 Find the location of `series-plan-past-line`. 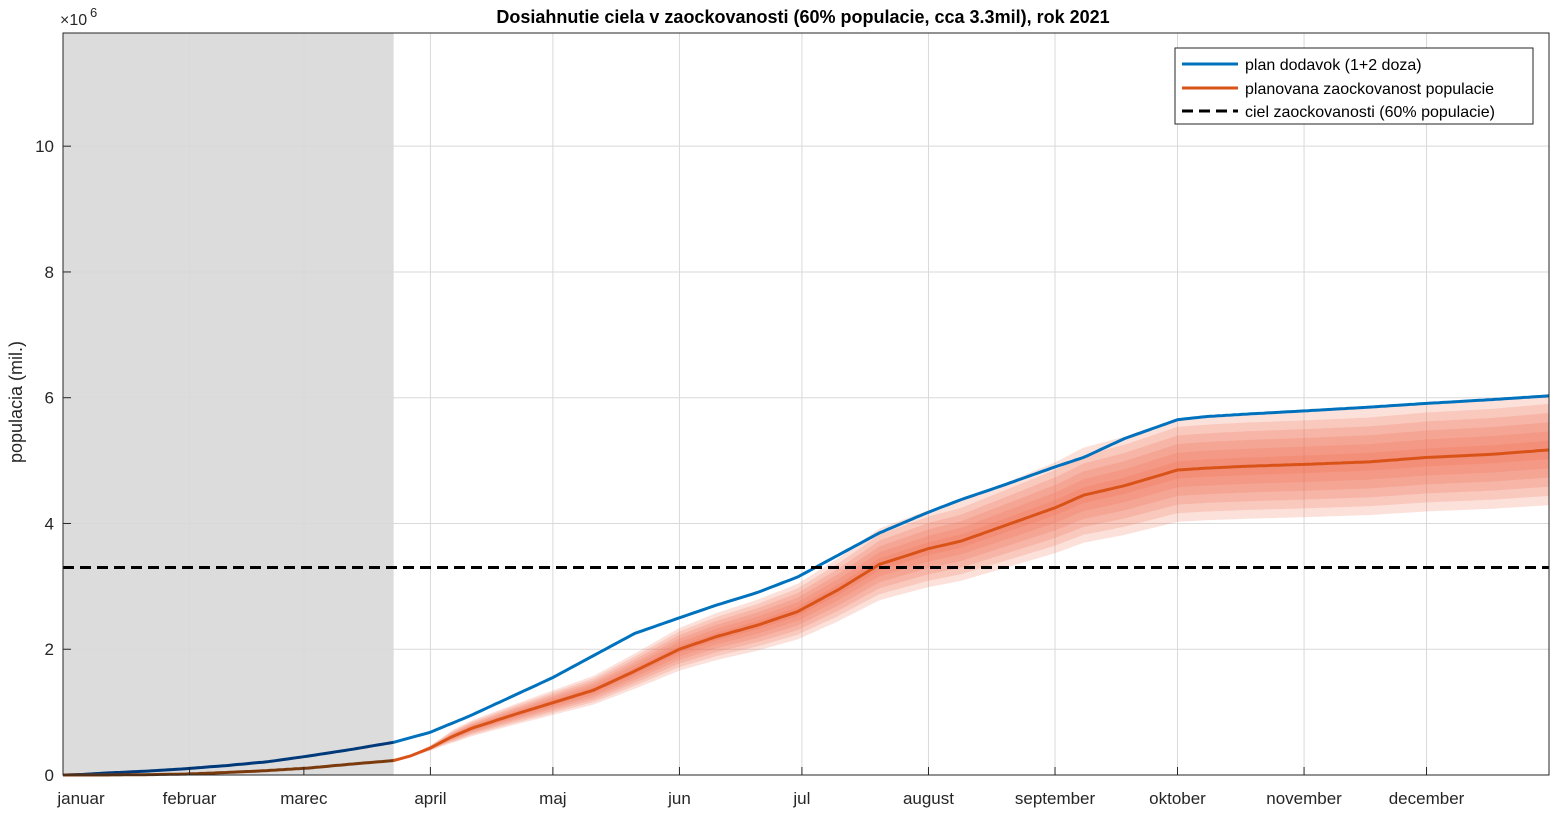

series-plan-past-line is located at coordinates (228, 758).